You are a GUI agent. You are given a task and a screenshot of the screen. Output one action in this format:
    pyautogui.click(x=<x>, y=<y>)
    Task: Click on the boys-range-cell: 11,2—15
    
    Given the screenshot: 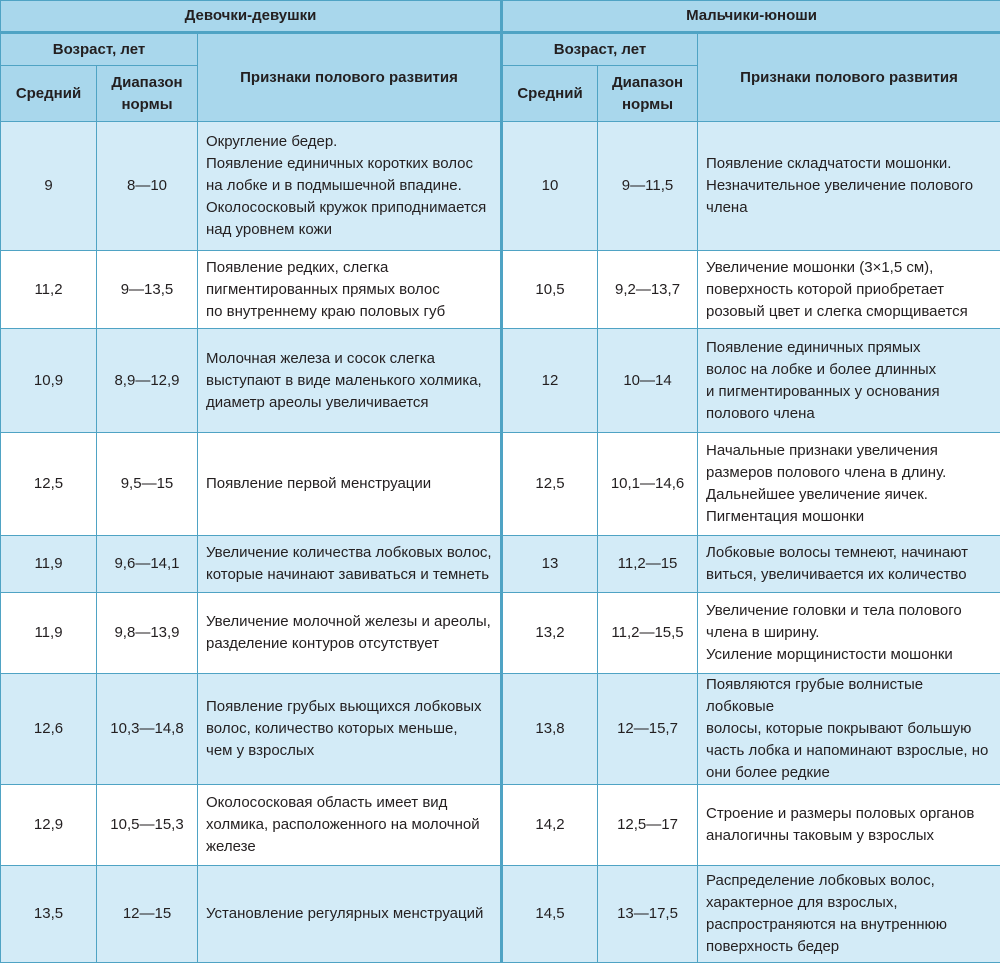 What is the action you would take?
    pyautogui.click(x=648, y=564)
    